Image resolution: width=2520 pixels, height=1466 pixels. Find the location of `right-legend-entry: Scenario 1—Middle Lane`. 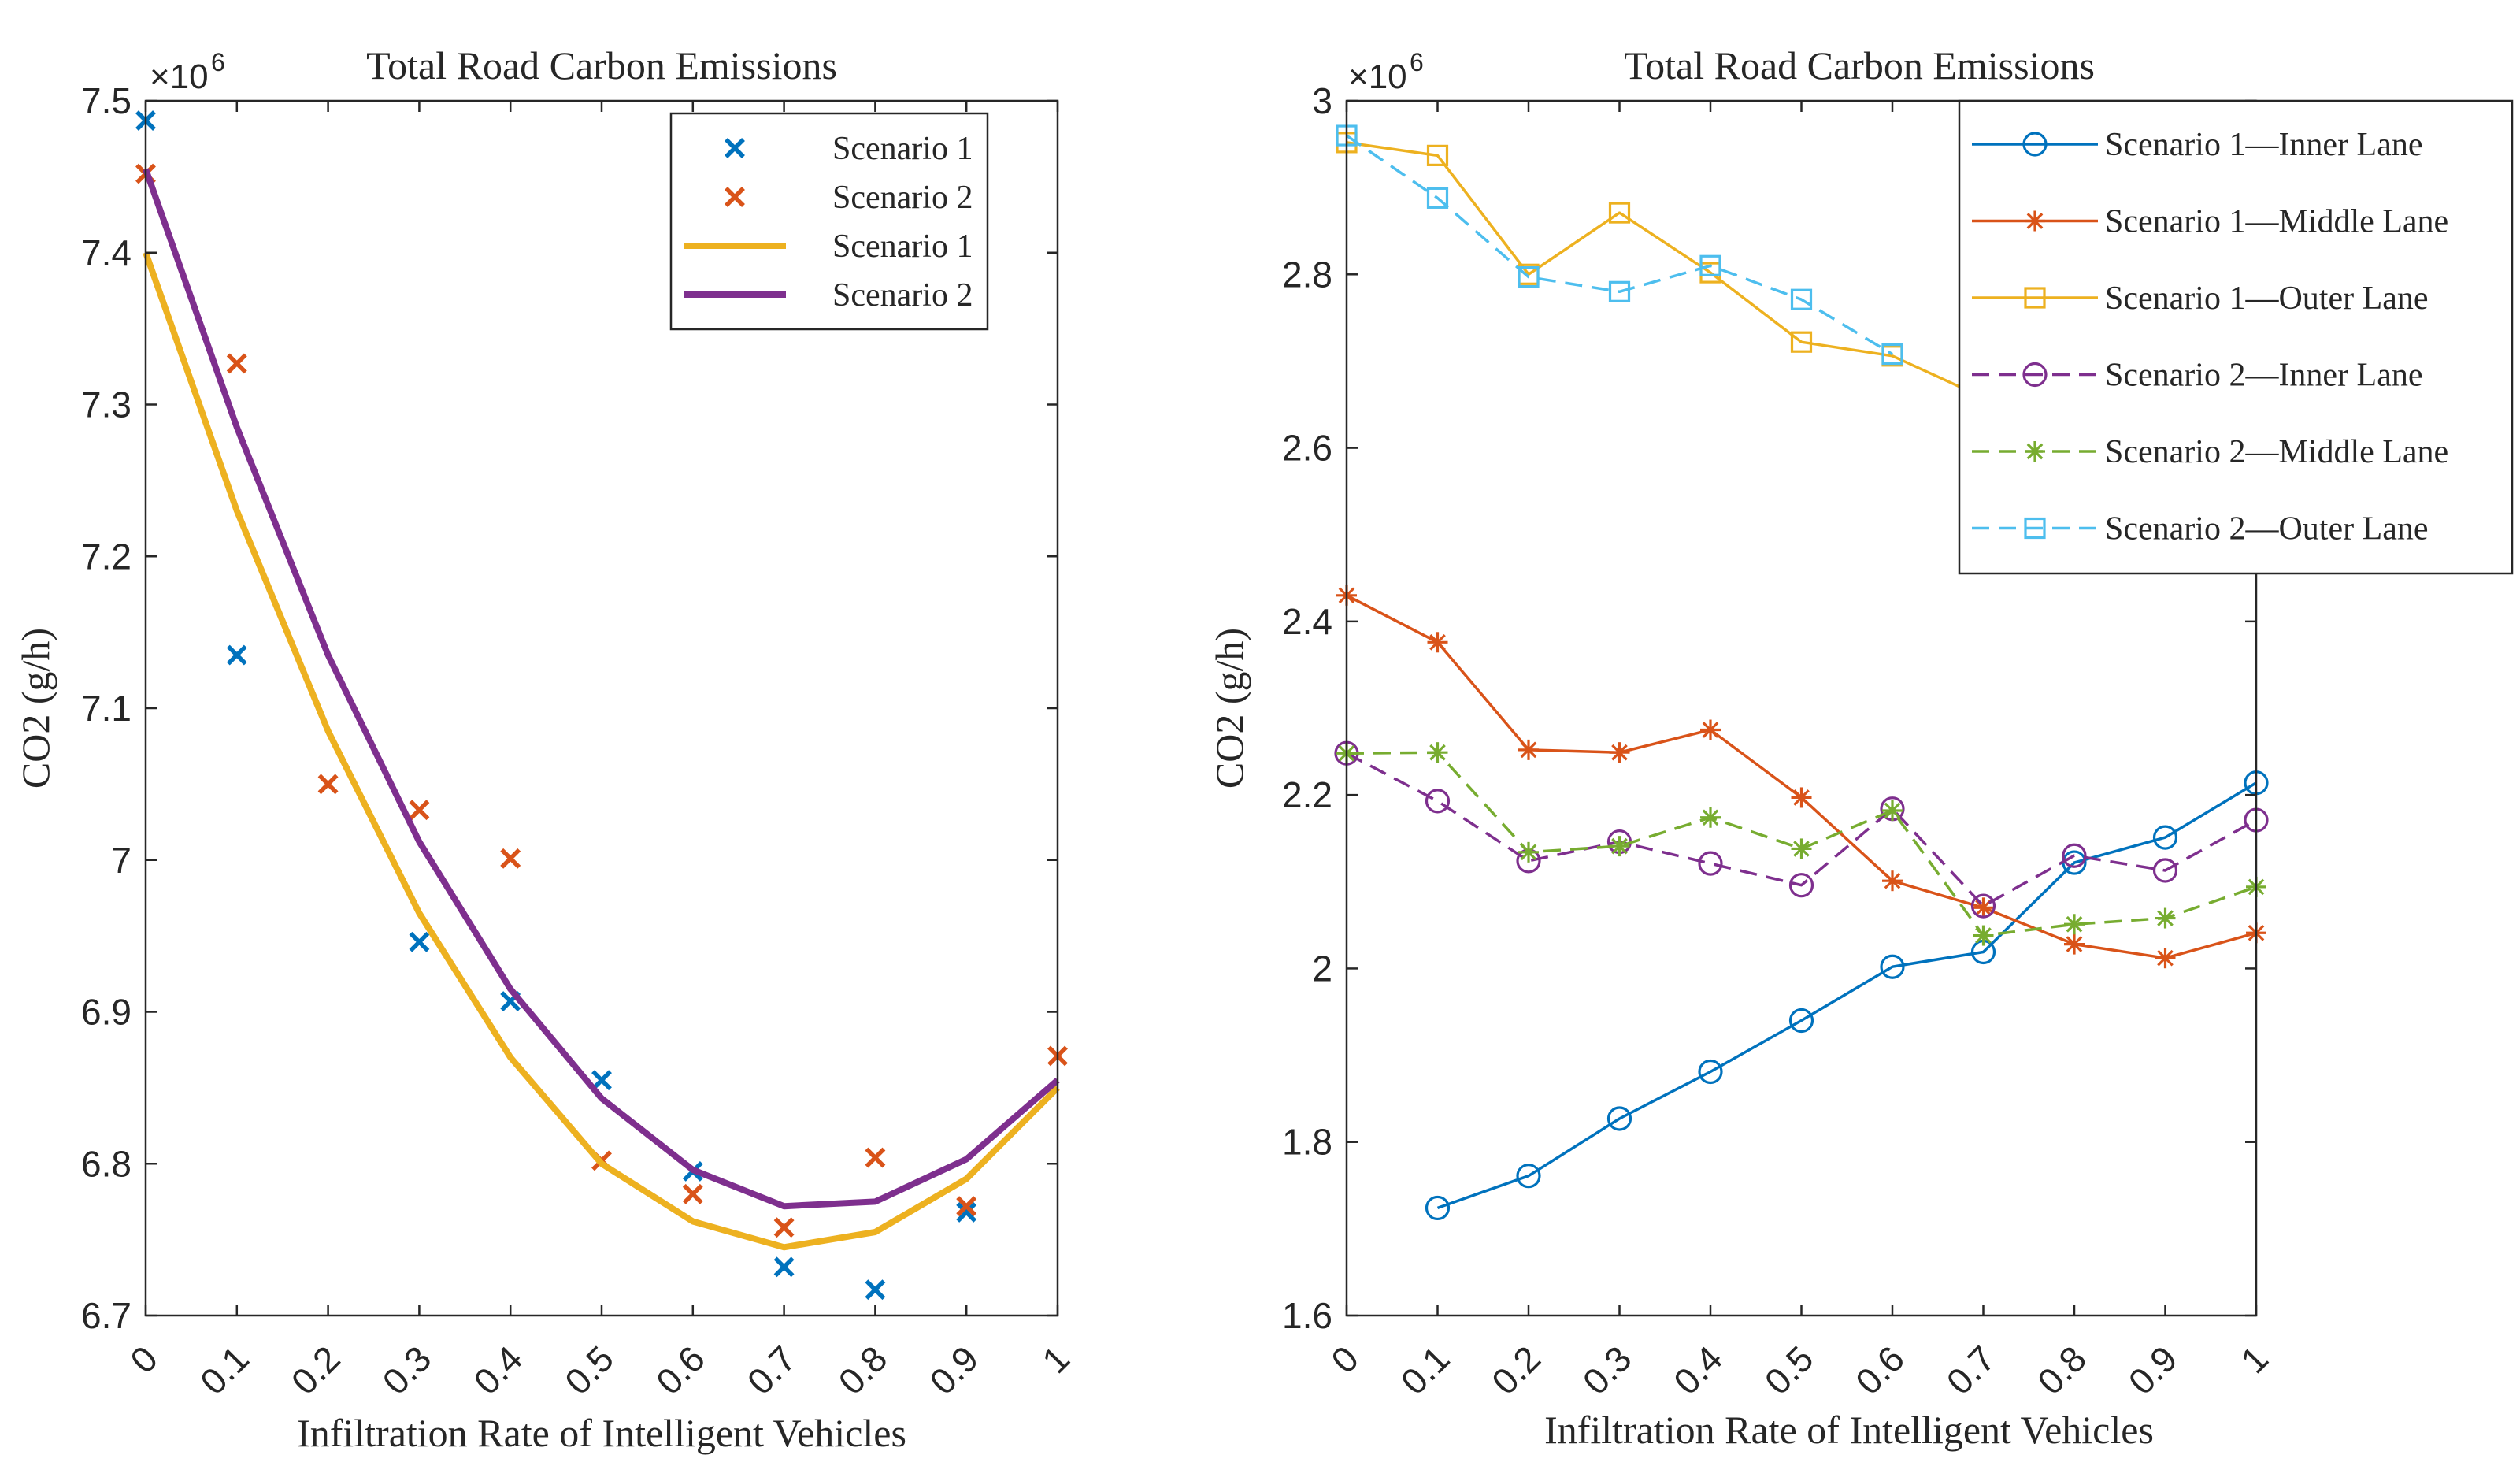

right-legend-entry: Scenario 1—Middle Lane is located at coordinates (2210, 222).